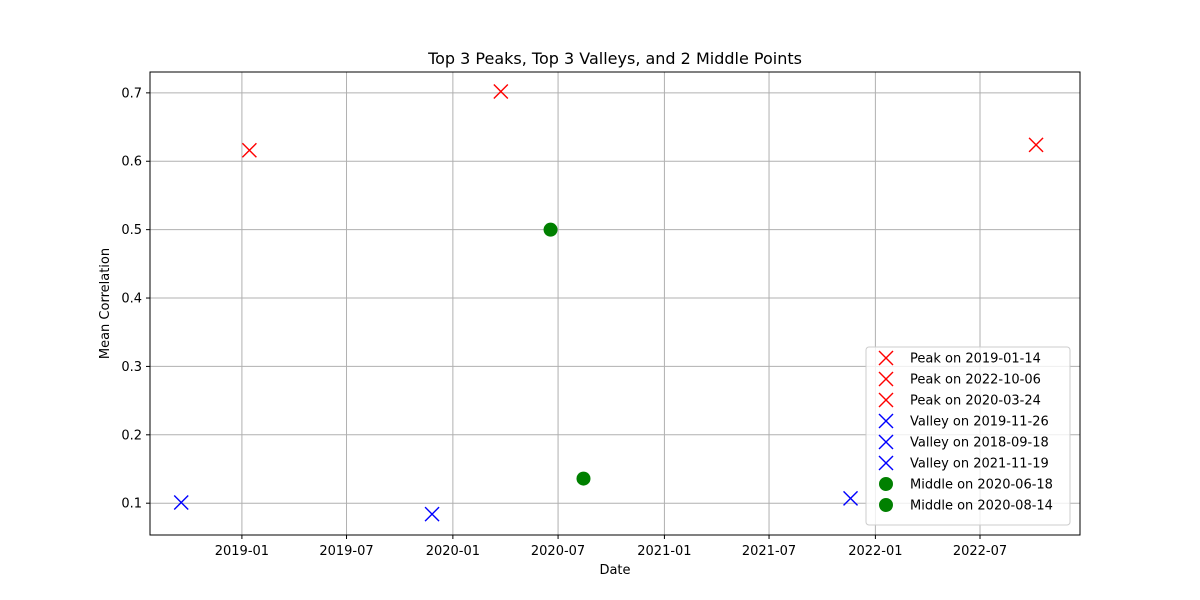  What do you see at coordinates (346, 551) in the screenshot?
I see `x-tick-label: 2019-07` at bounding box center [346, 551].